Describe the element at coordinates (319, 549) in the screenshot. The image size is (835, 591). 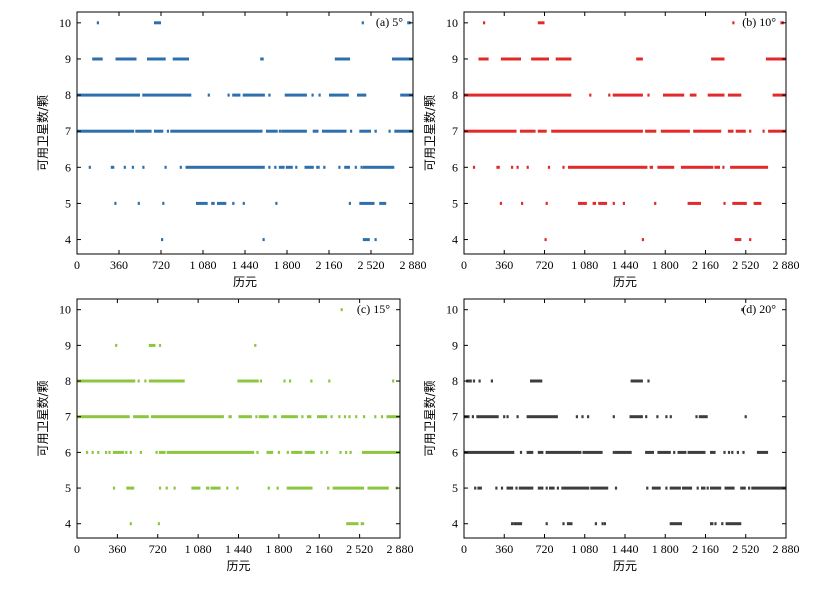
I see `x-tick-label: 2 160` at that location.